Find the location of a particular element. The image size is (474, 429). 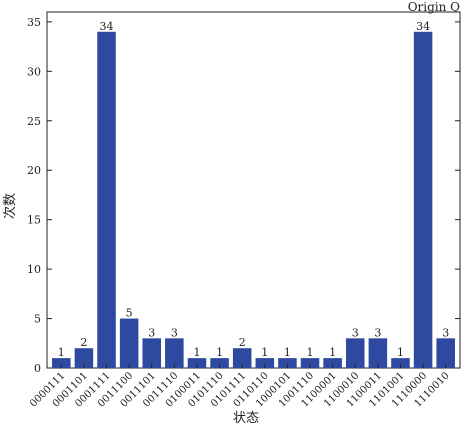

y-tick-label: 5 is located at coordinates (37, 319).